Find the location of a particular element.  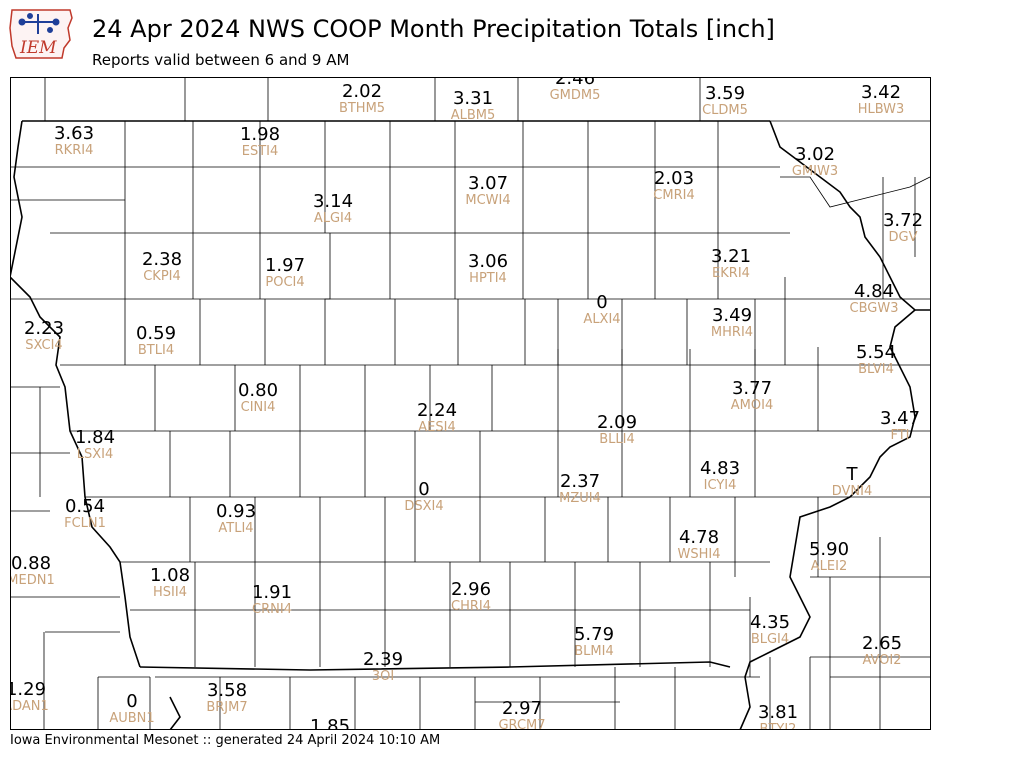

station-value: 0.88 is located at coordinates (31, 563).